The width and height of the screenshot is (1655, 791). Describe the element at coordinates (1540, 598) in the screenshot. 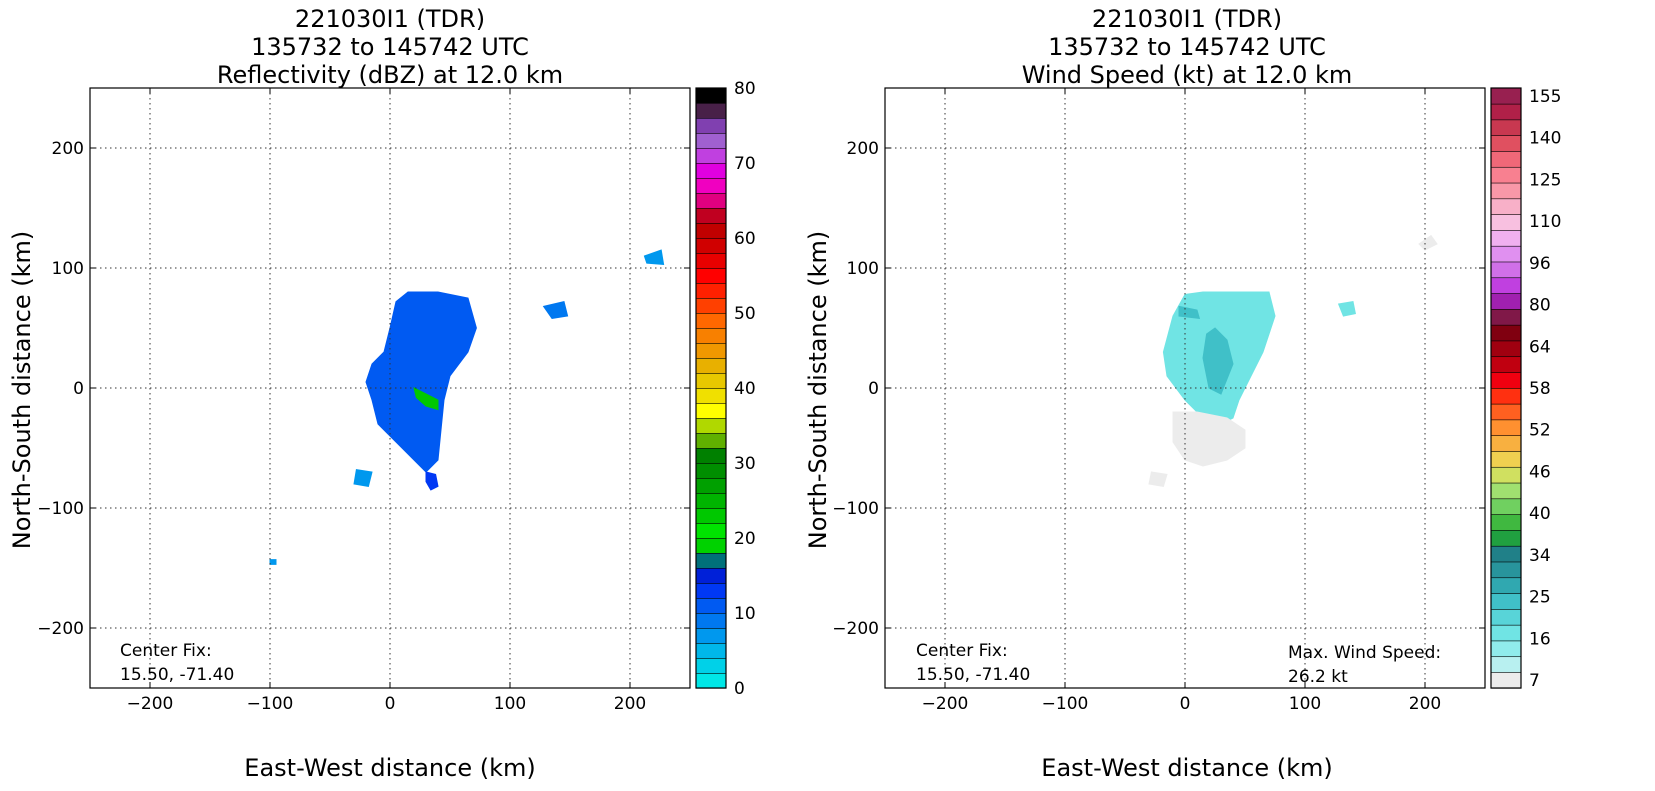

I see `colorbar-tick-label: 25` at that location.